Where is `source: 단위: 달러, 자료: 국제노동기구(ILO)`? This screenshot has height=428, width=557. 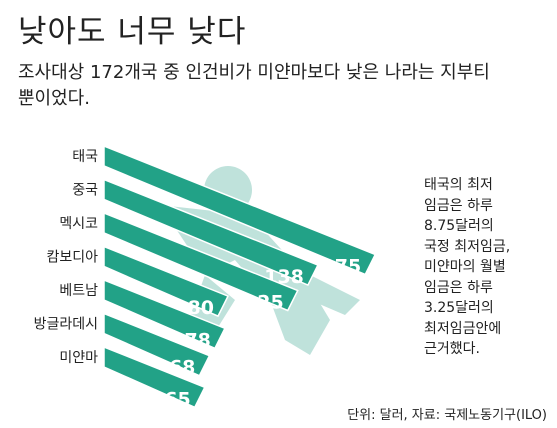 source: 단위: 달러, 자료: 국제노동기구(ILO) is located at coordinates (447, 415).